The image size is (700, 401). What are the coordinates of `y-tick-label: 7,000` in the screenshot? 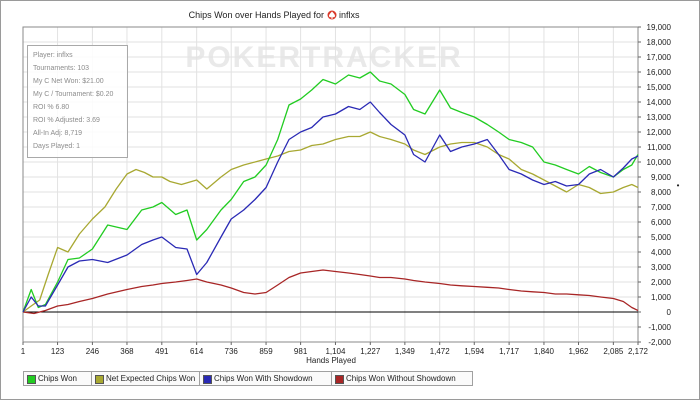 It's located at (661, 207).